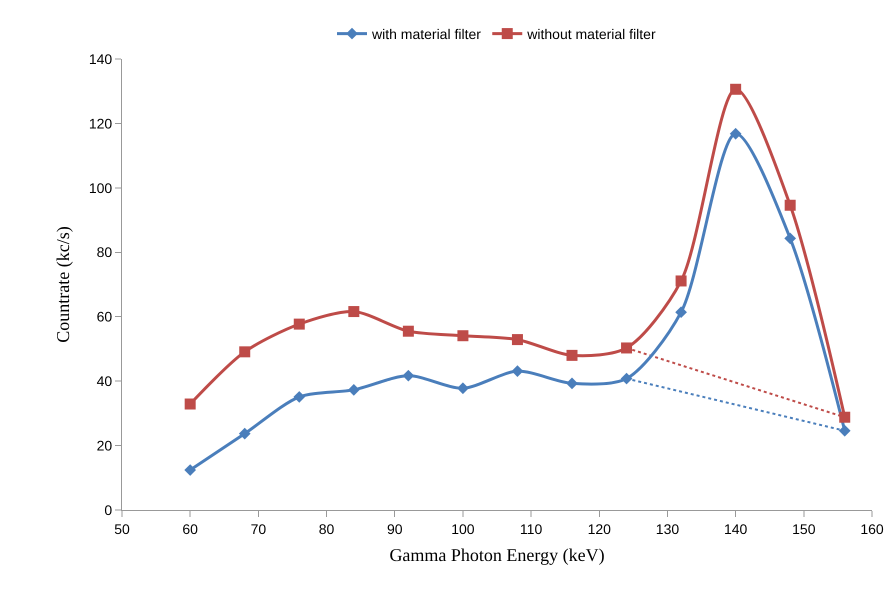 This screenshot has width=896, height=589. I want to click on x-tick-label: 50, so click(122, 528).